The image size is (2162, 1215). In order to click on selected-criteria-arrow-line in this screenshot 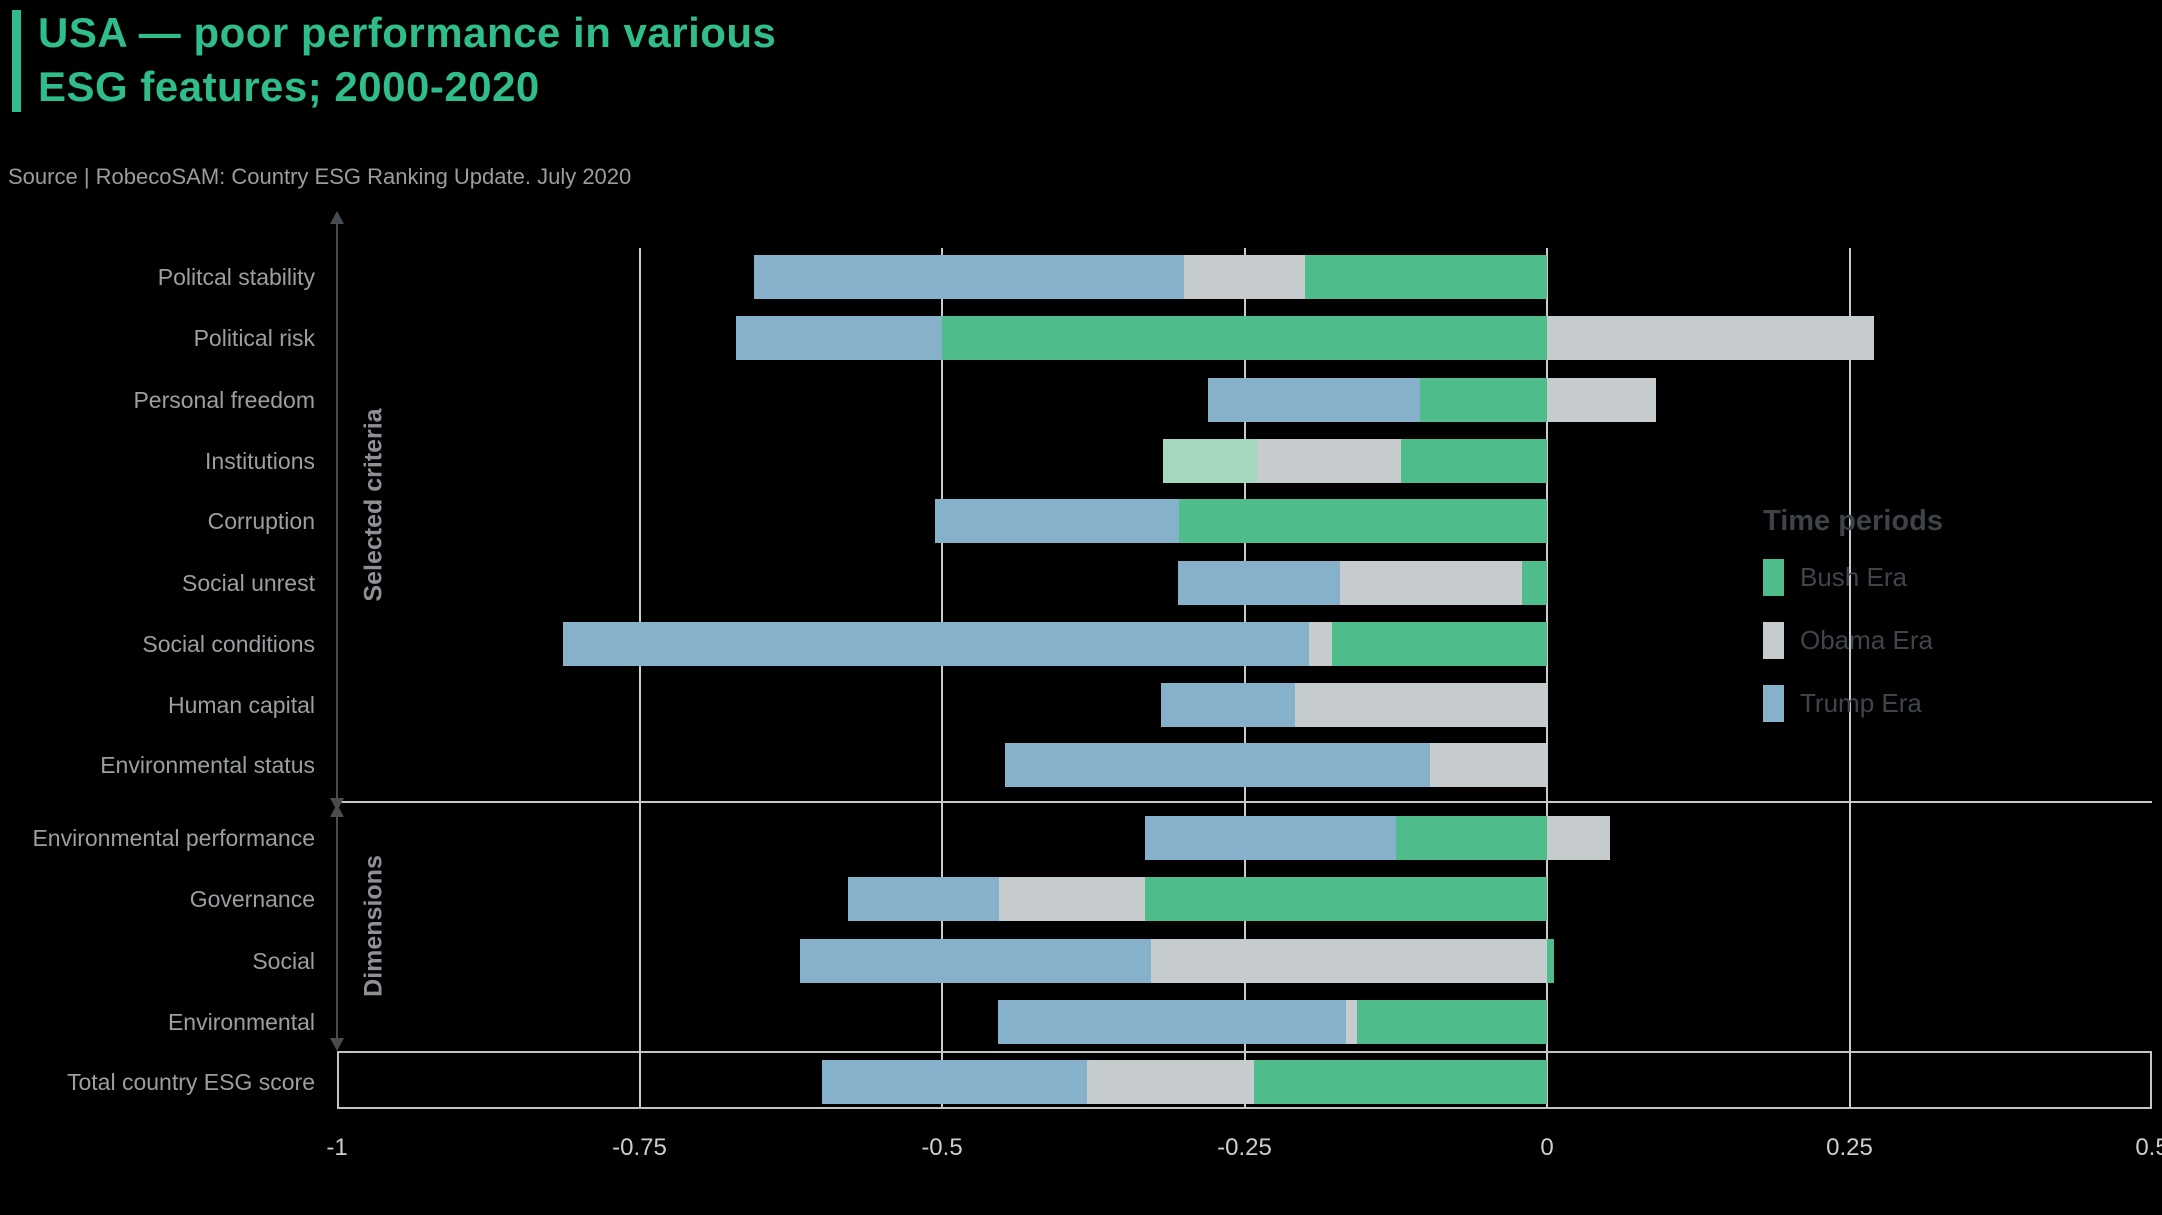, I will do `click(337, 511)`.